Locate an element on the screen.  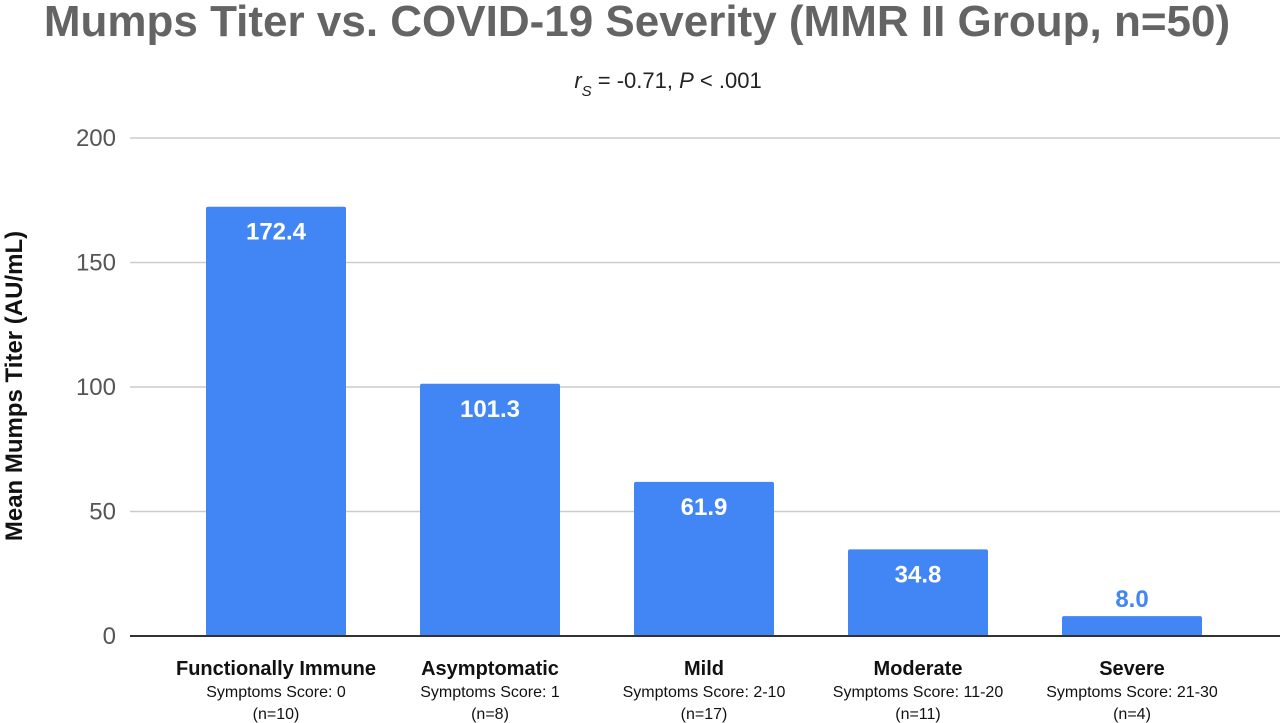
category-label: Severe is located at coordinates (1132, 669).